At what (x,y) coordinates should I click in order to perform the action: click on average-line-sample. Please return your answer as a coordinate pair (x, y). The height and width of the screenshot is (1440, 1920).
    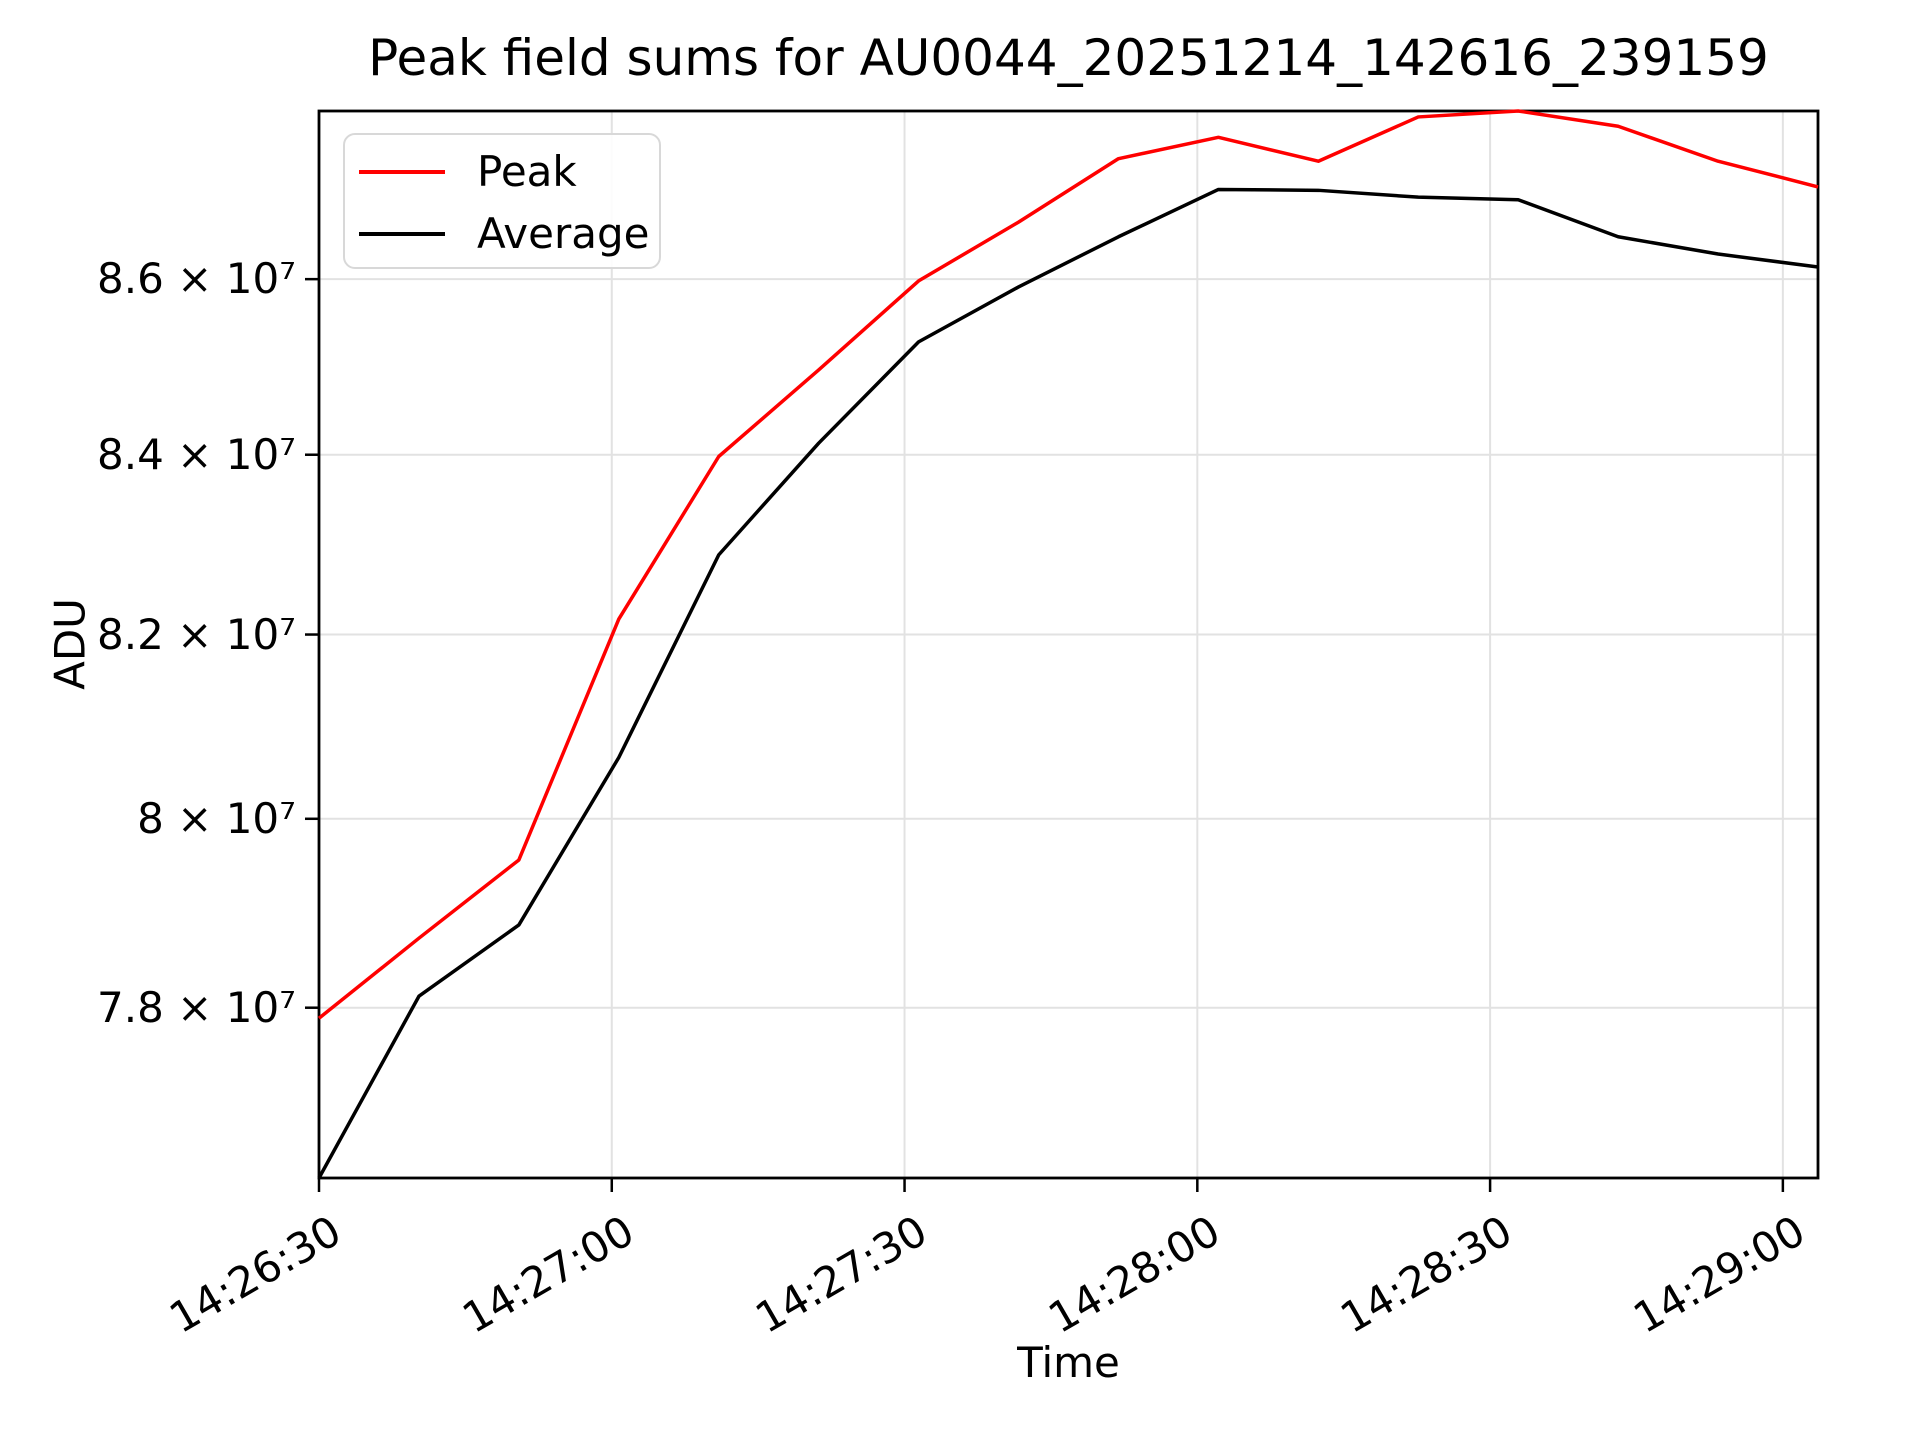
    Looking at the image, I should click on (402, 234).